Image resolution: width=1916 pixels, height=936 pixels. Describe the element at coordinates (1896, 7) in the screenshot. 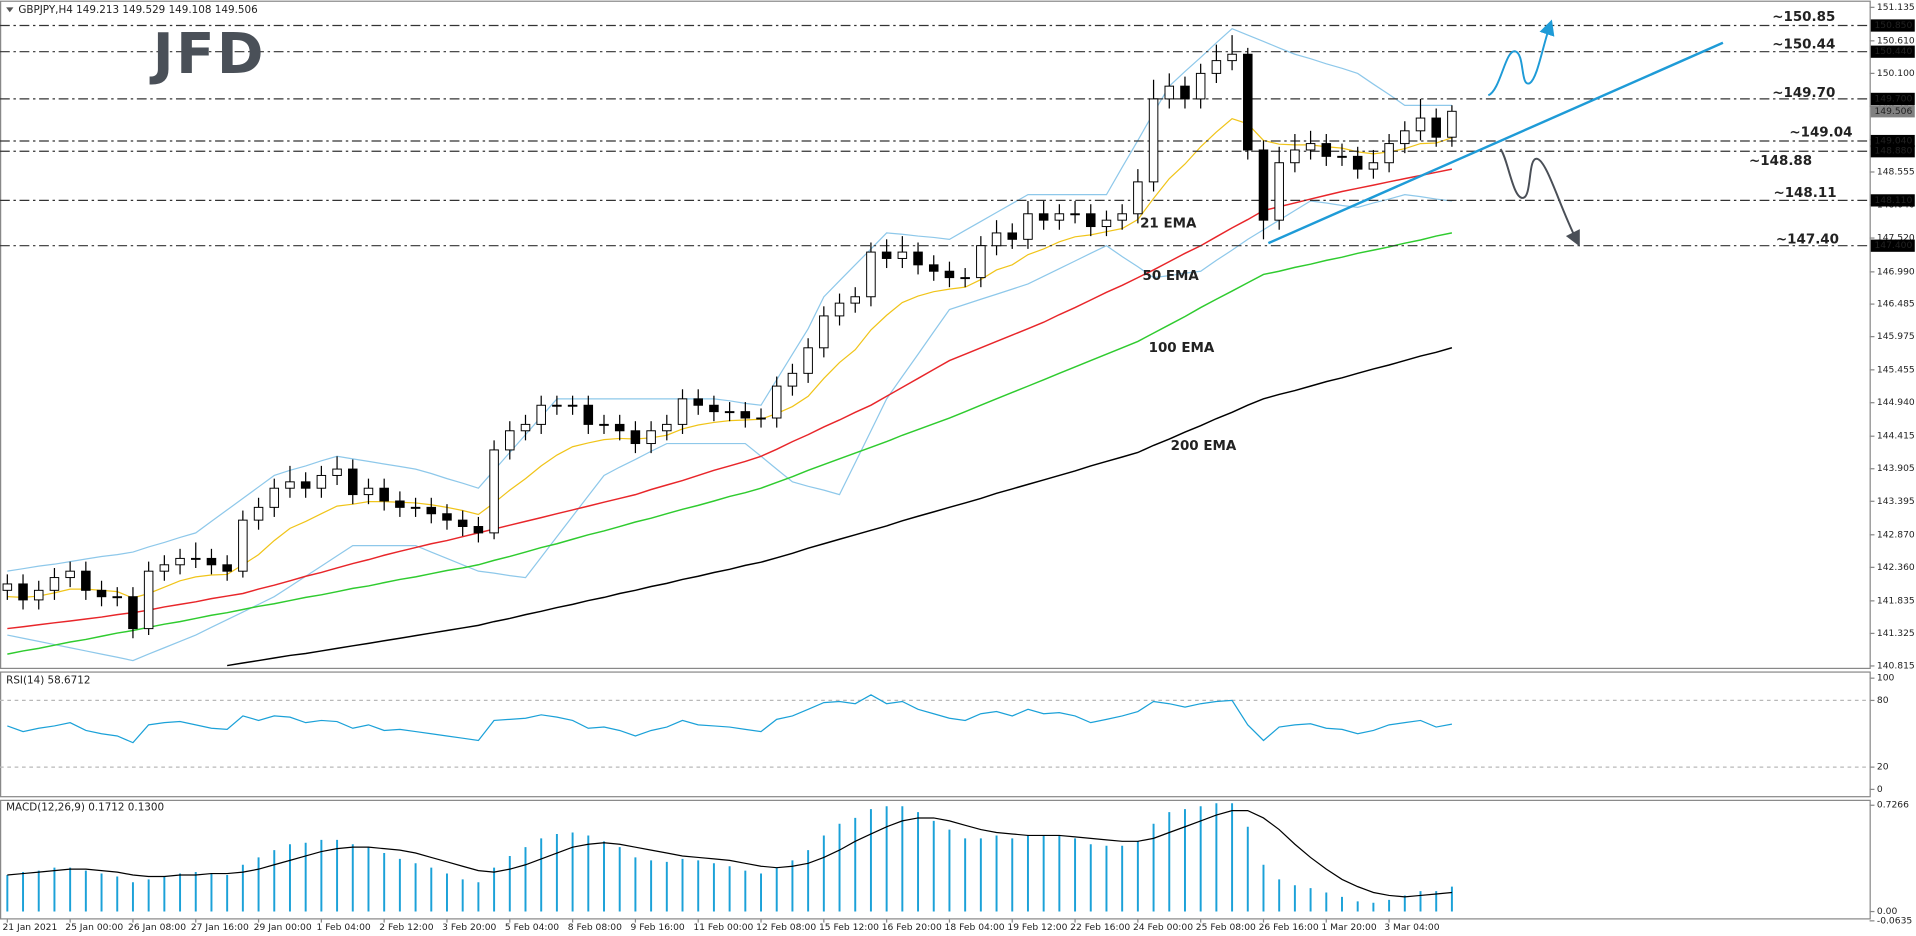

I see `y-tick-label: 151.135` at that location.